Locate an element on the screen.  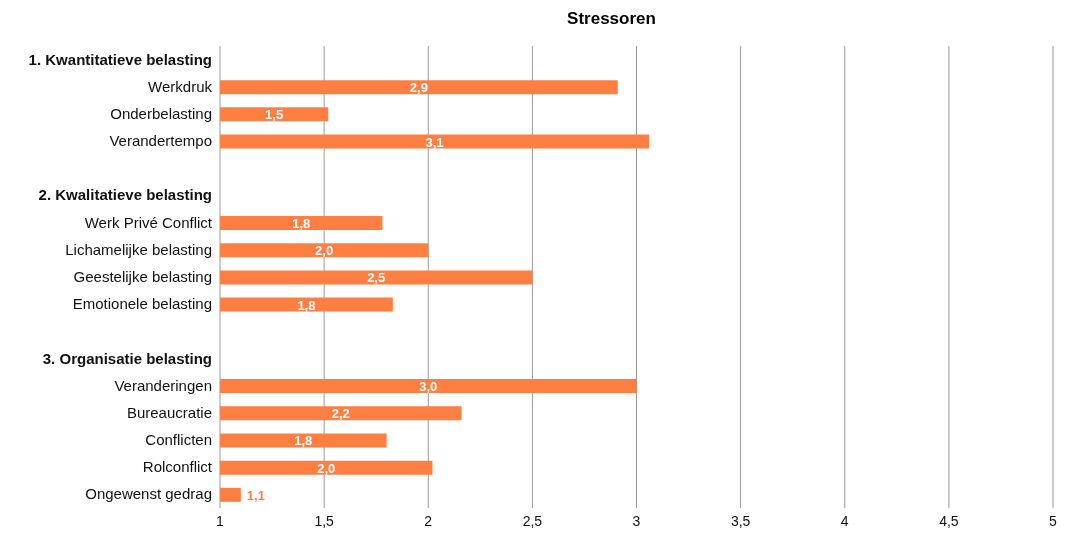
y-tick-label: 1. Kwantitatieve belasting is located at coordinates (120, 59).